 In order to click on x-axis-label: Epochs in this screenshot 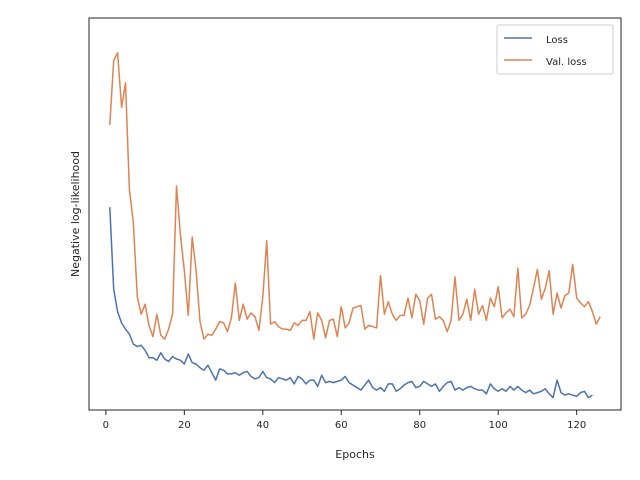, I will do `click(355, 454)`.